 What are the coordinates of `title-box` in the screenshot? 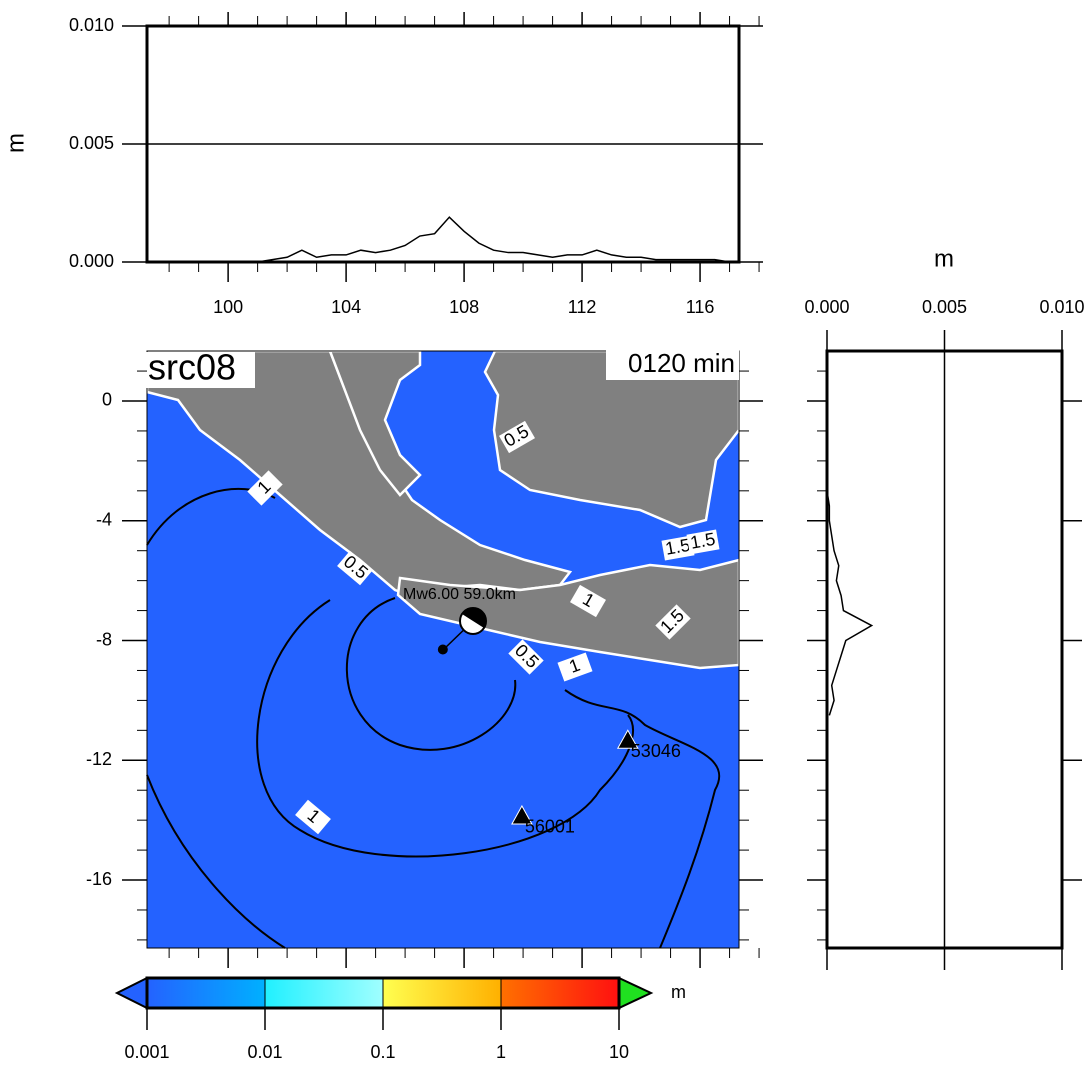 It's located at (199, 370).